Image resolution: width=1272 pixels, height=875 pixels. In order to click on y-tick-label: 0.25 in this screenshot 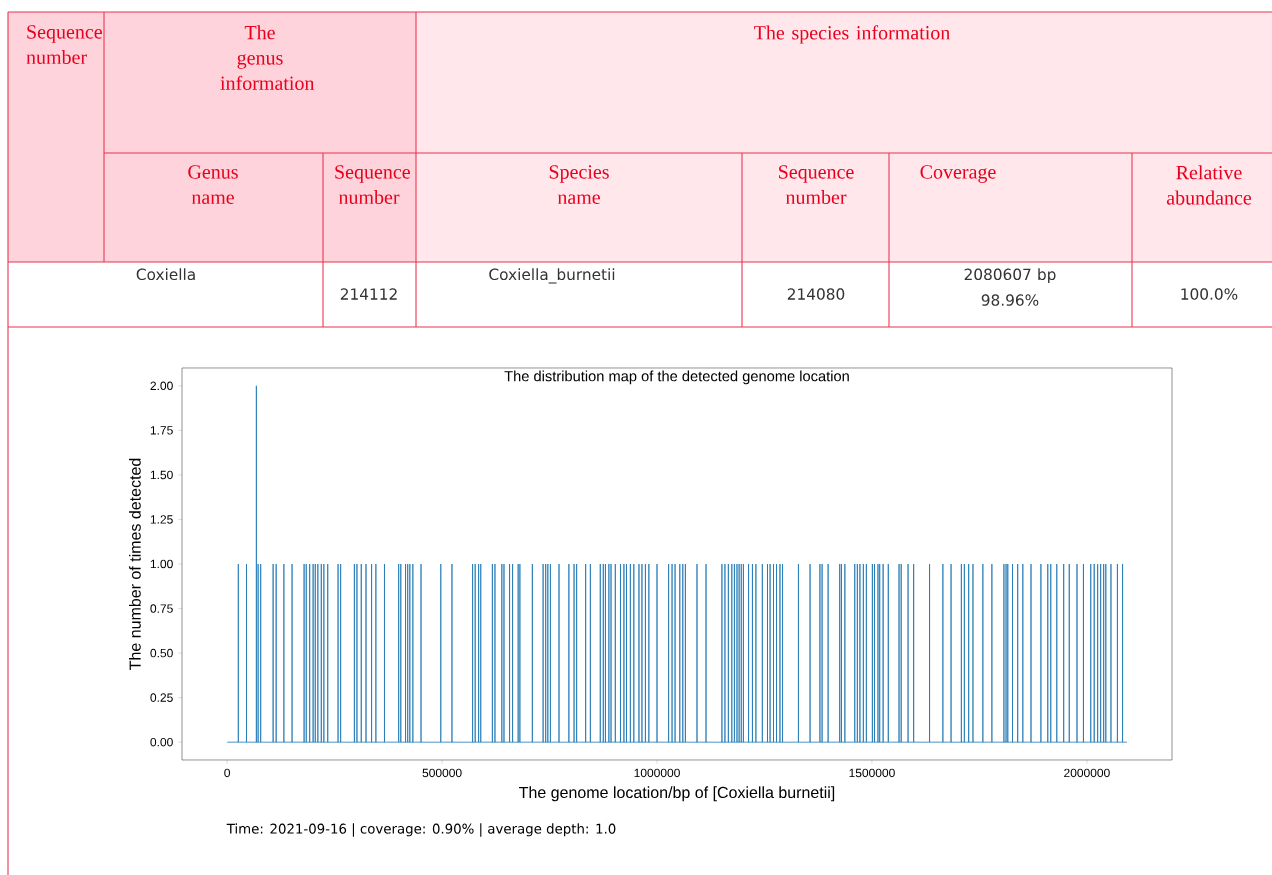, I will do `click(161, 697)`.